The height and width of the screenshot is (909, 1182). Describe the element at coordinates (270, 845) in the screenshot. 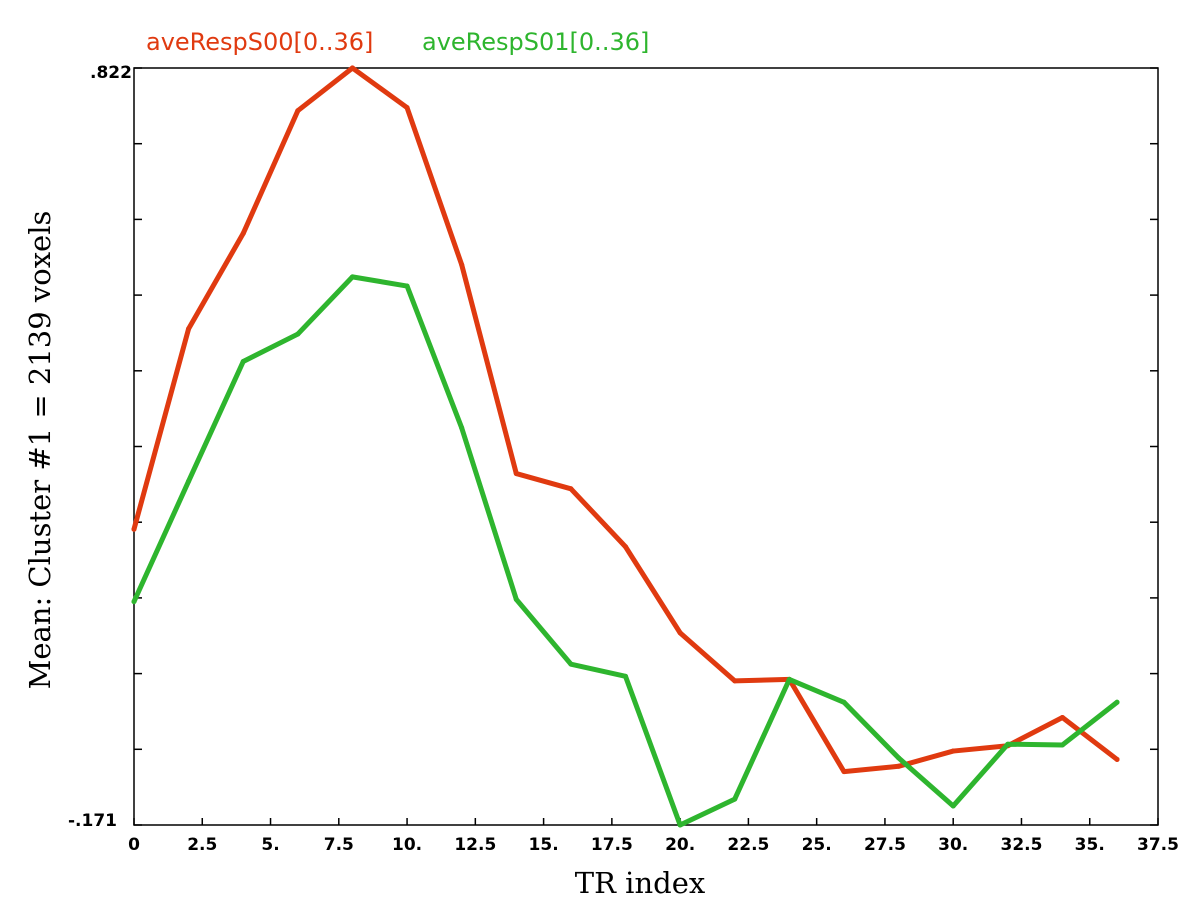

I see `x-tick-label: 5.` at that location.